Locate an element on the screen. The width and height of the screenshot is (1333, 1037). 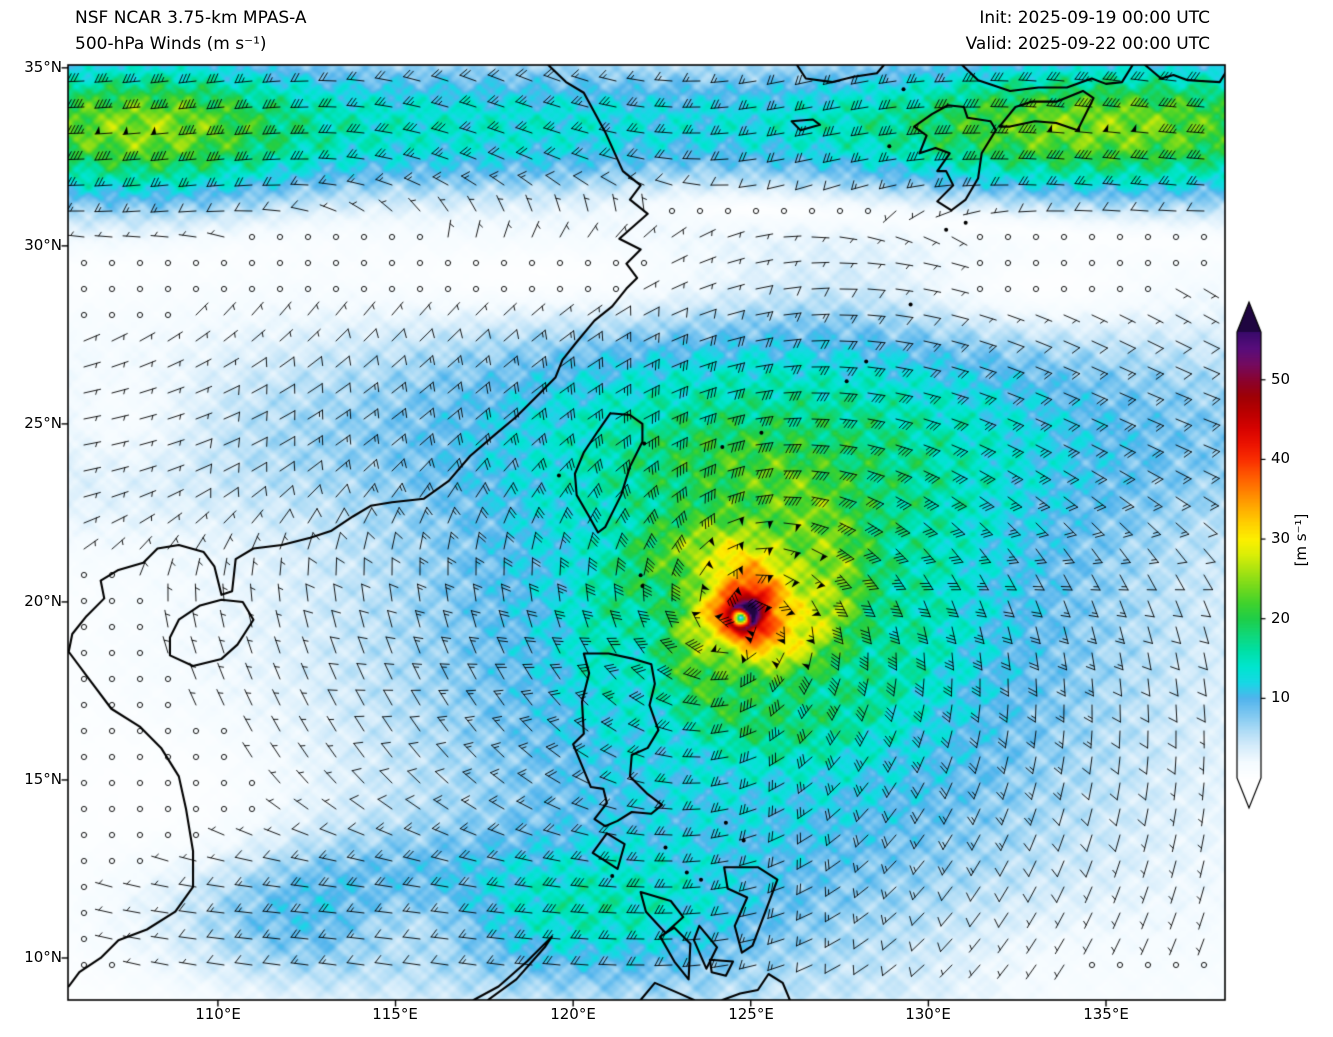
colorbar-tick-20: 20 is located at coordinates (1281, 618).